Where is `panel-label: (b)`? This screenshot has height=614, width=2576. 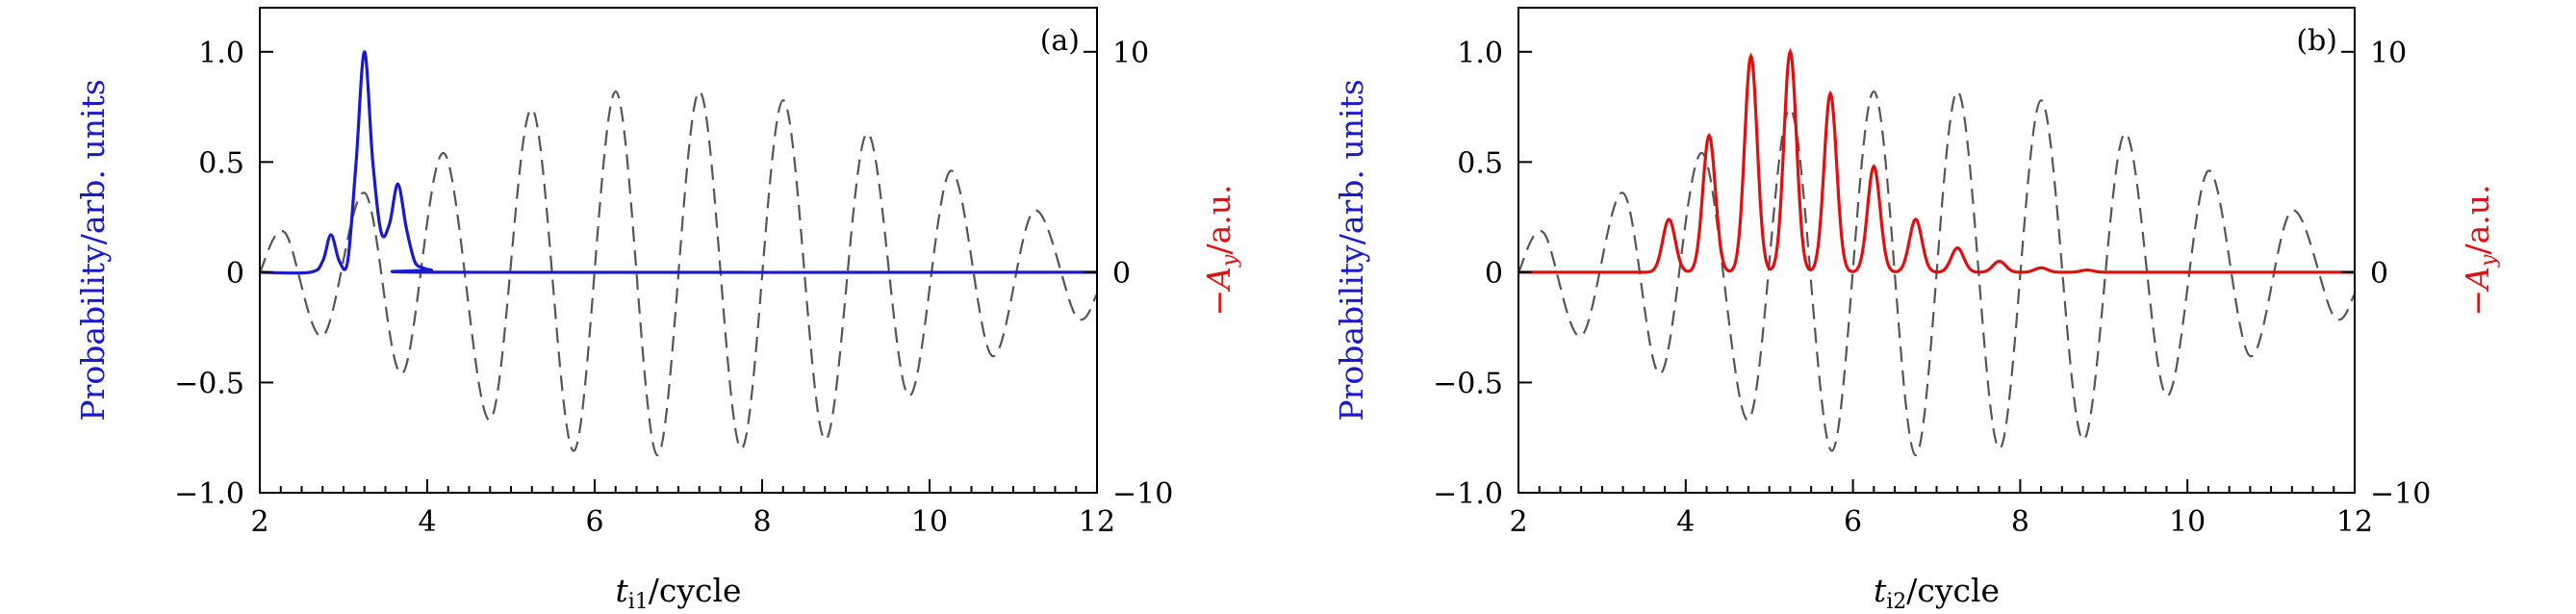
panel-label: (b) is located at coordinates (2316, 41).